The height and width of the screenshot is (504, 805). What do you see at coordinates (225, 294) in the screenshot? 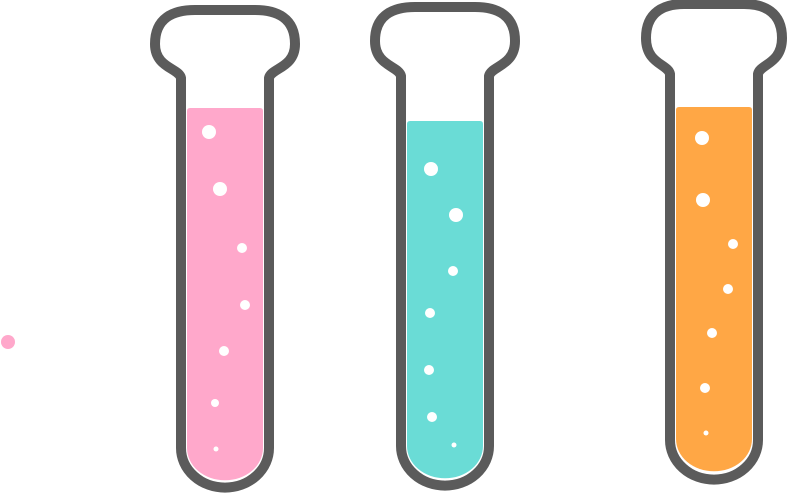
I see `tube-pink-liquid` at bounding box center [225, 294].